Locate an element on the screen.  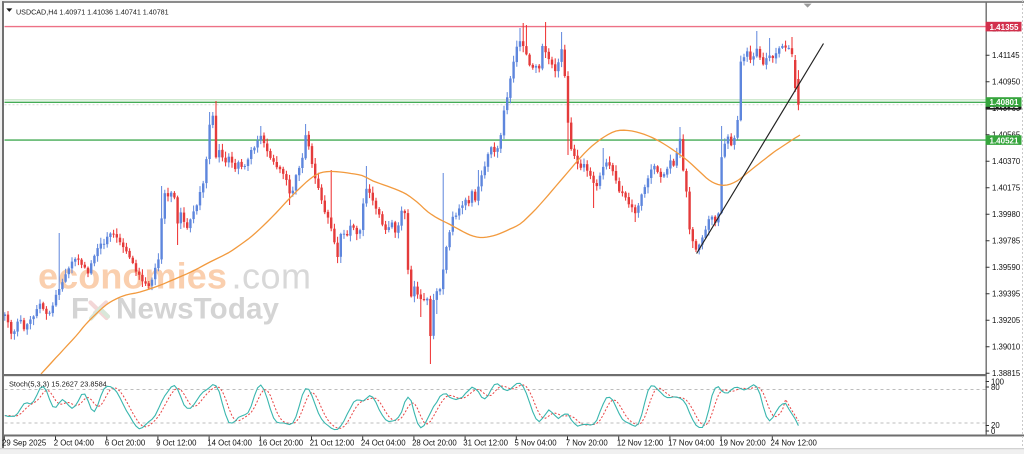
svg-text: 1.39205 is located at coordinates (1006, 320).